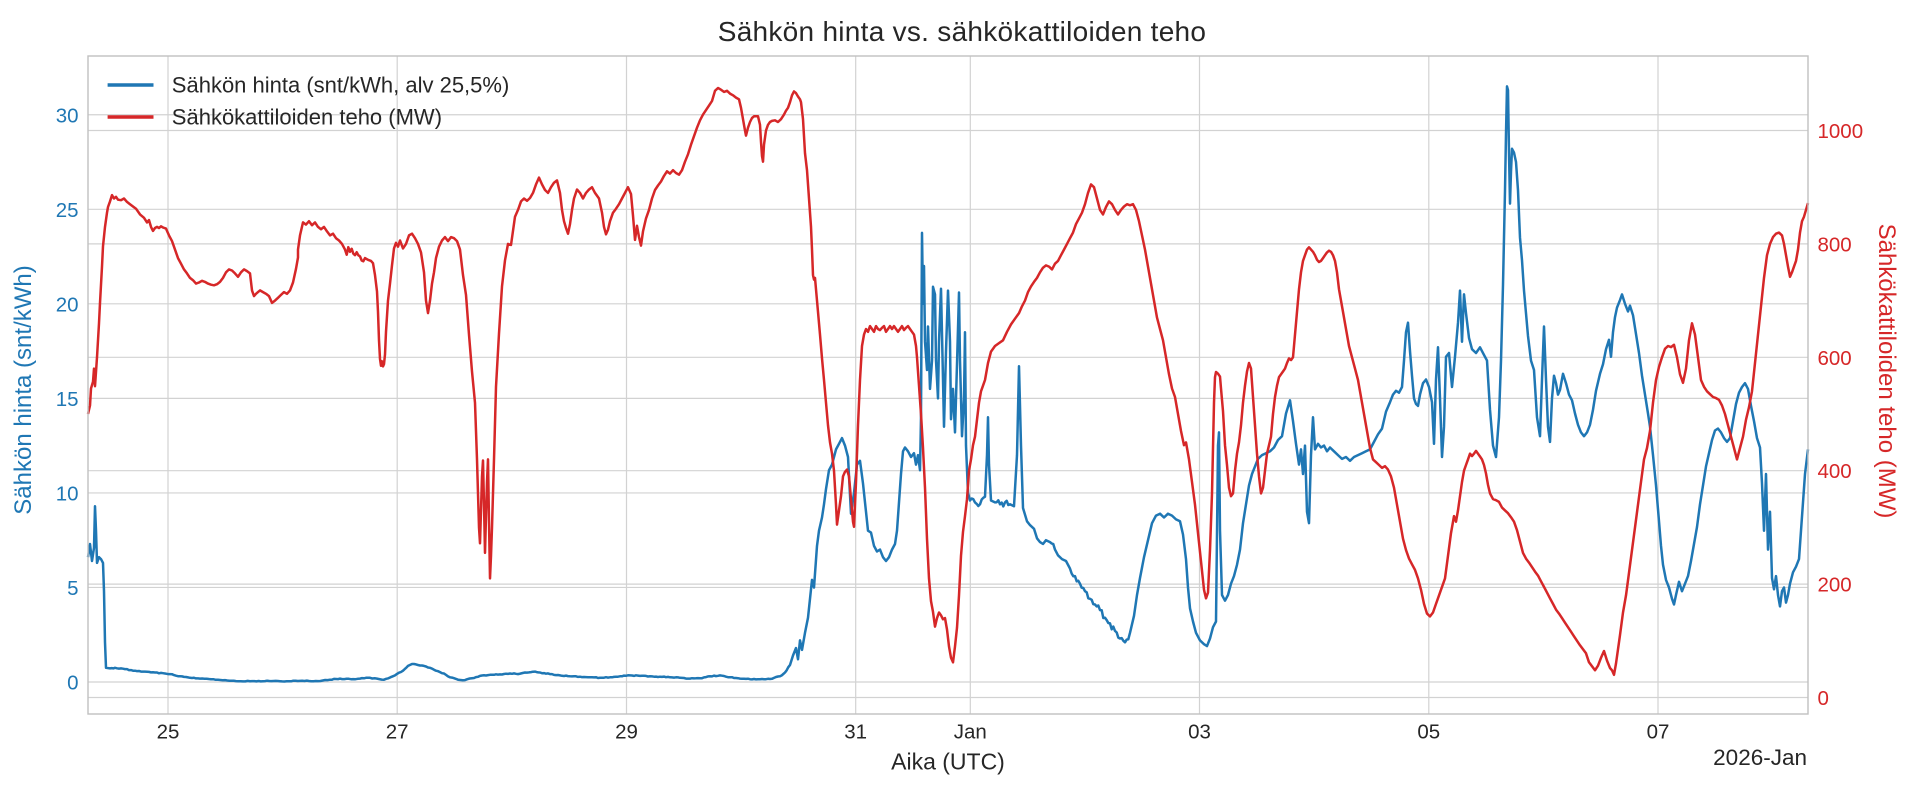 The image size is (1920, 800). What do you see at coordinates (67, 304) in the screenshot?
I see `svg-text: 20` at bounding box center [67, 304].